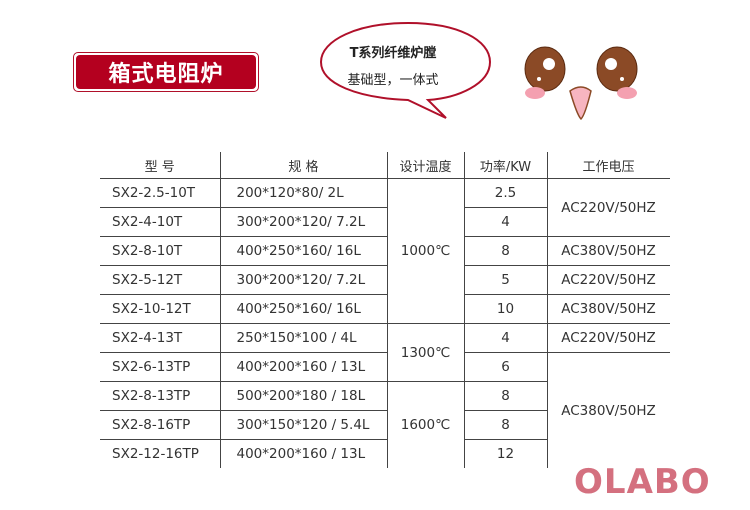  What do you see at coordinates (393, 67) in the screenshot?
I see `bubble-text: T系列纤维炉膛 基础型，一体式` at bounding box center [393, 67].